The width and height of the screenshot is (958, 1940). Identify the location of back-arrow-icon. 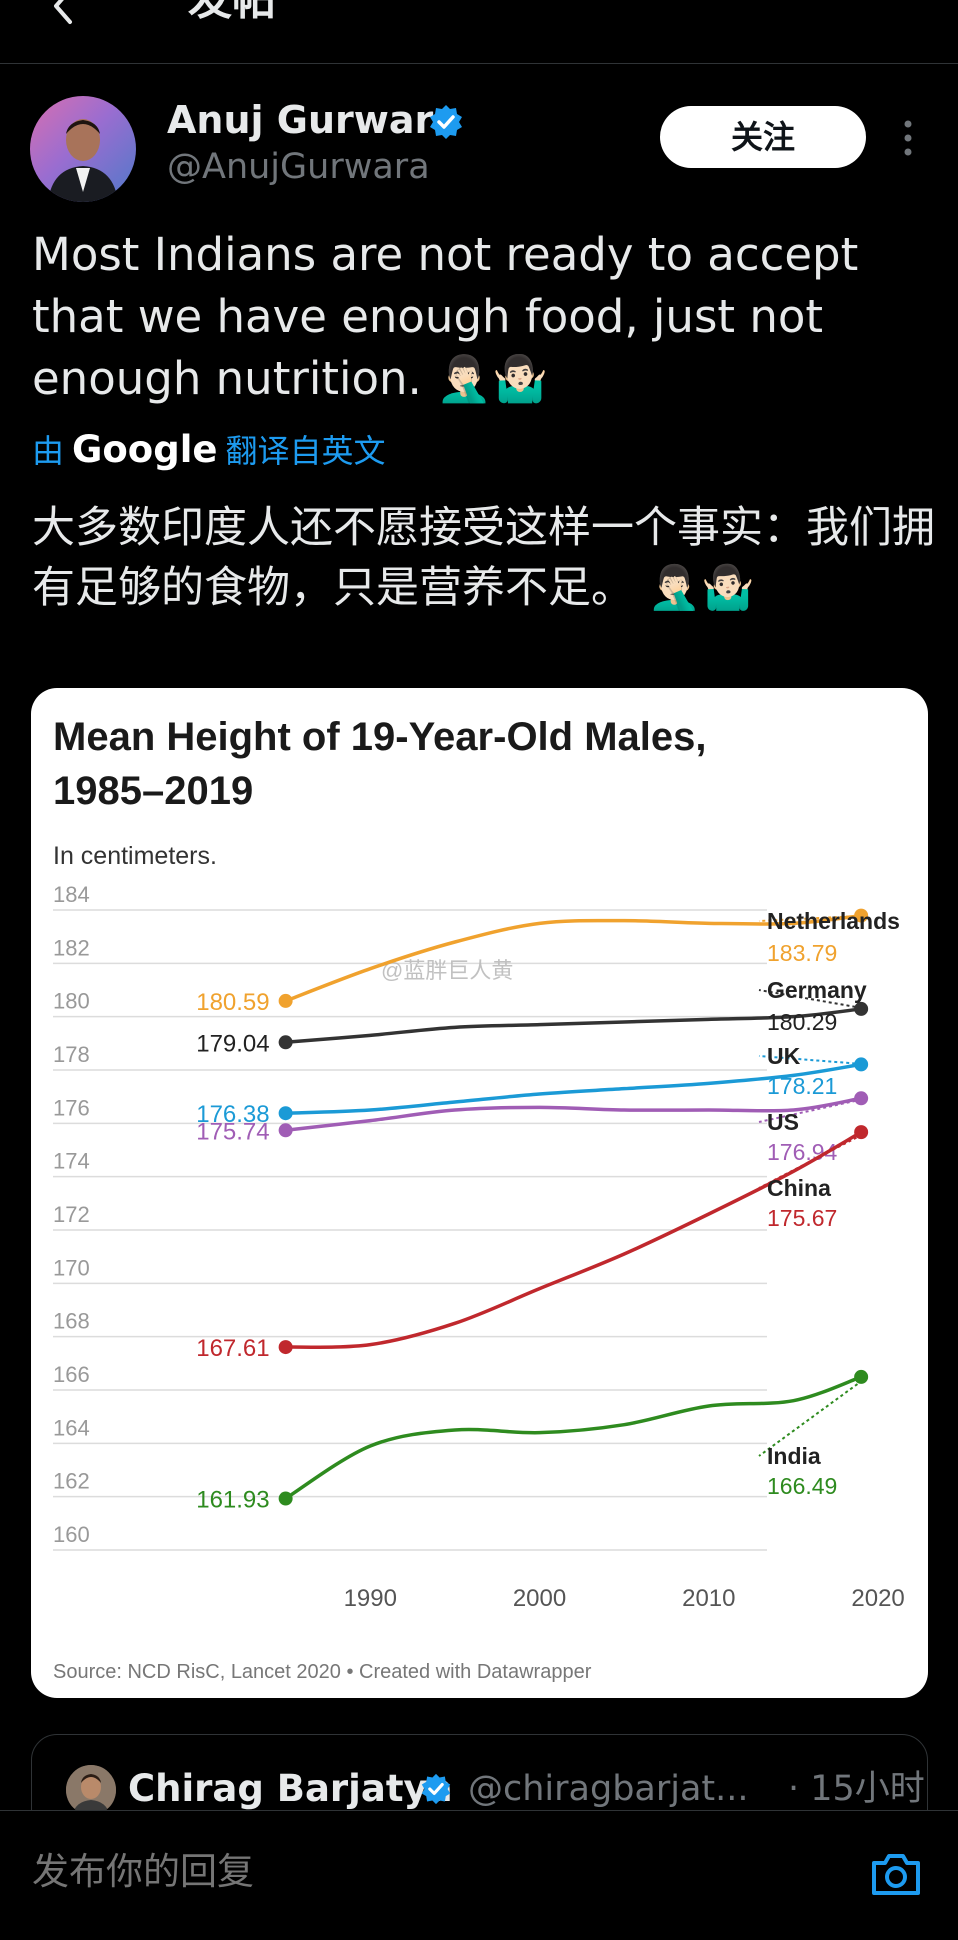
(64, 13).